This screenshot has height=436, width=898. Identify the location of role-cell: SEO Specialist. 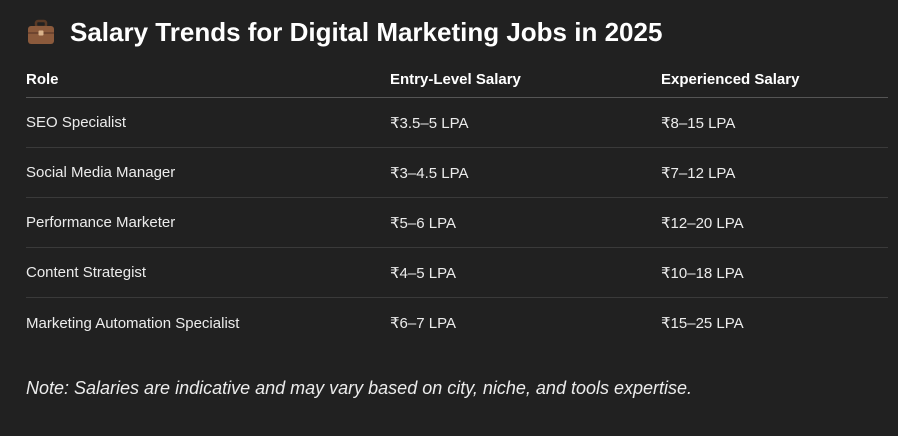
(76, 122).